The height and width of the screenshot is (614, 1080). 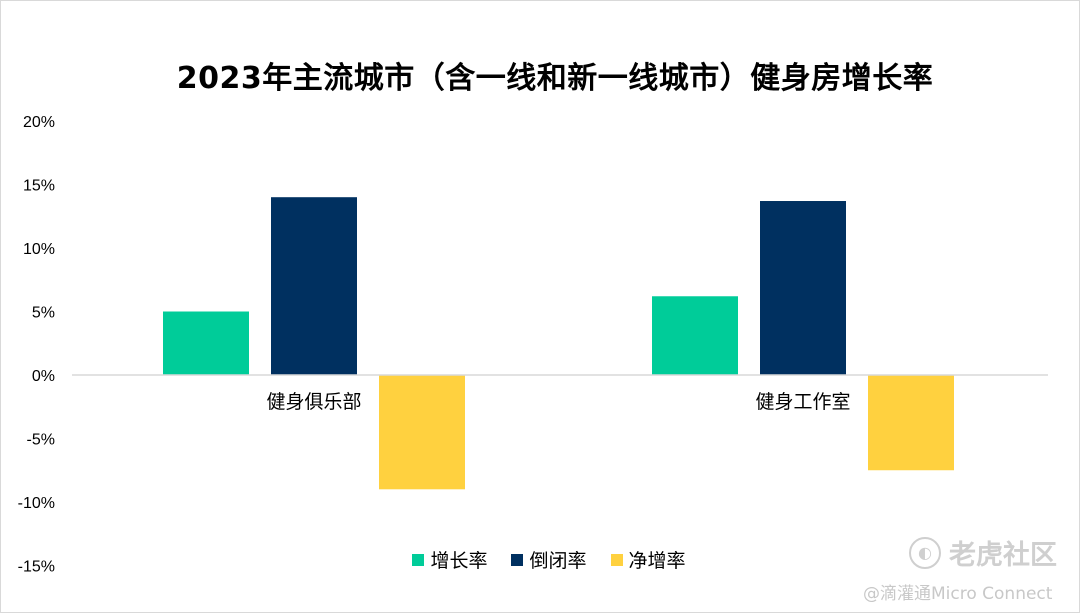 I want to click on y-tick-label: 5%, so click(x=43, y=313).